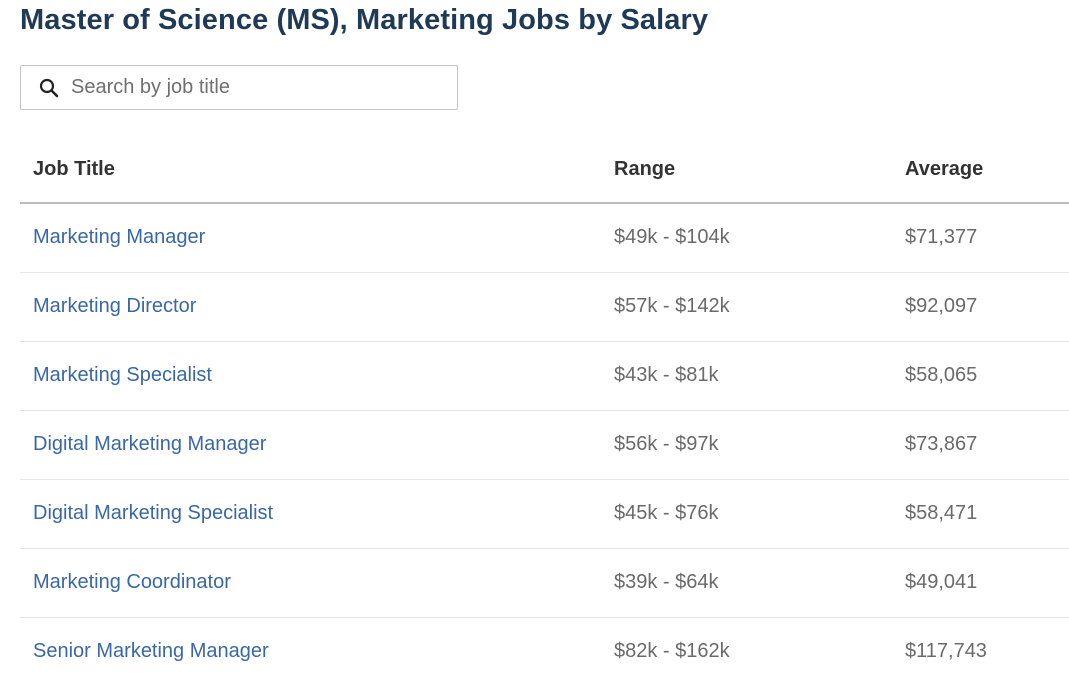 The image size is (1069, 686). I want to click on column-header-job-title: Job Title, so click(74, 169).